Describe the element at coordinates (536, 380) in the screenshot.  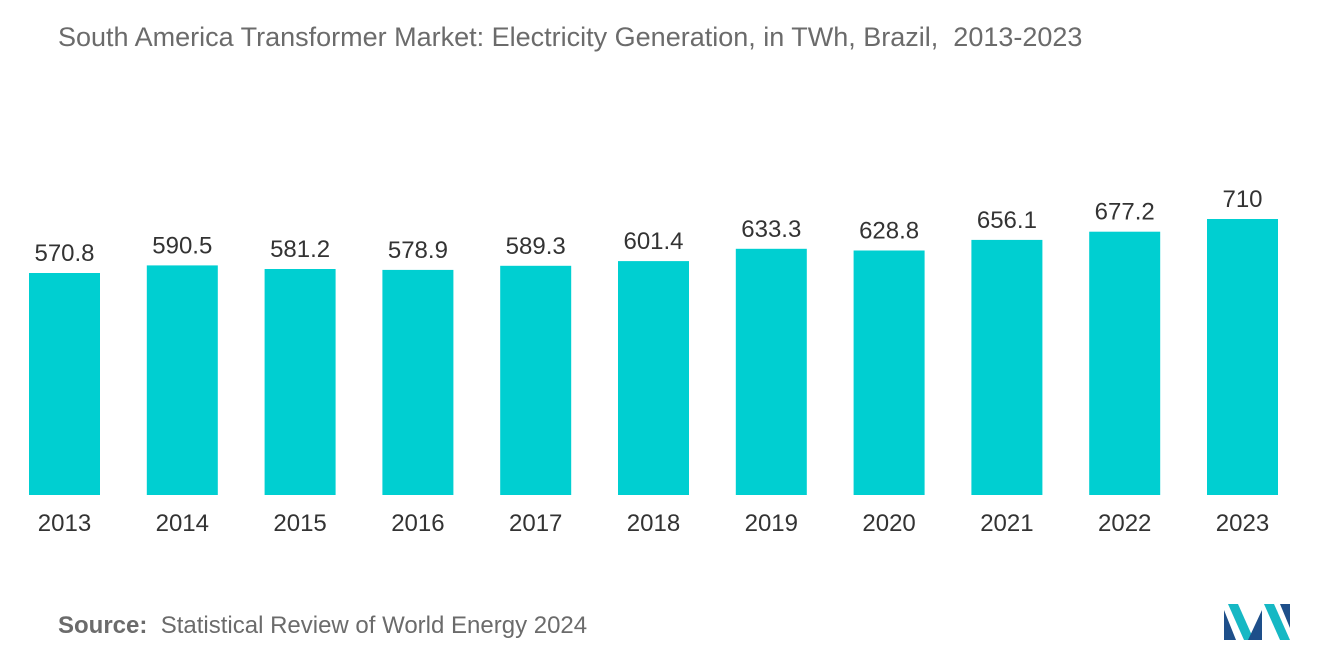
I see `bar-2017` at that location.